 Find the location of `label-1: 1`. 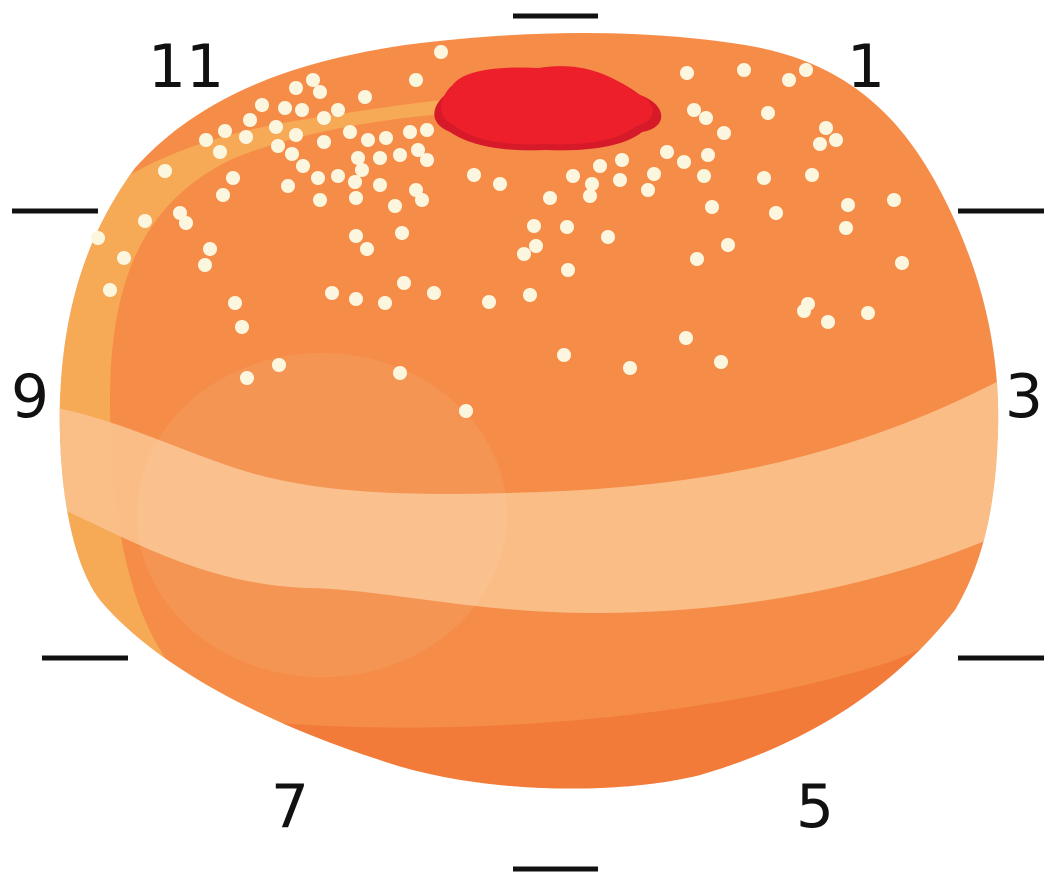

label-1: 1 is located at coordinates (866, 67).